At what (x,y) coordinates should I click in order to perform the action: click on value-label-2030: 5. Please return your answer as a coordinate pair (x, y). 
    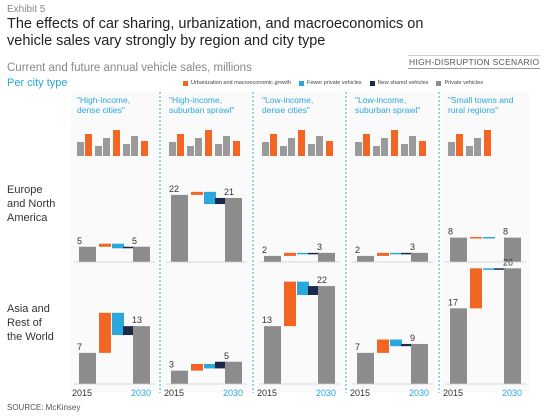
    Looking at the image, I should click on (134, 241).